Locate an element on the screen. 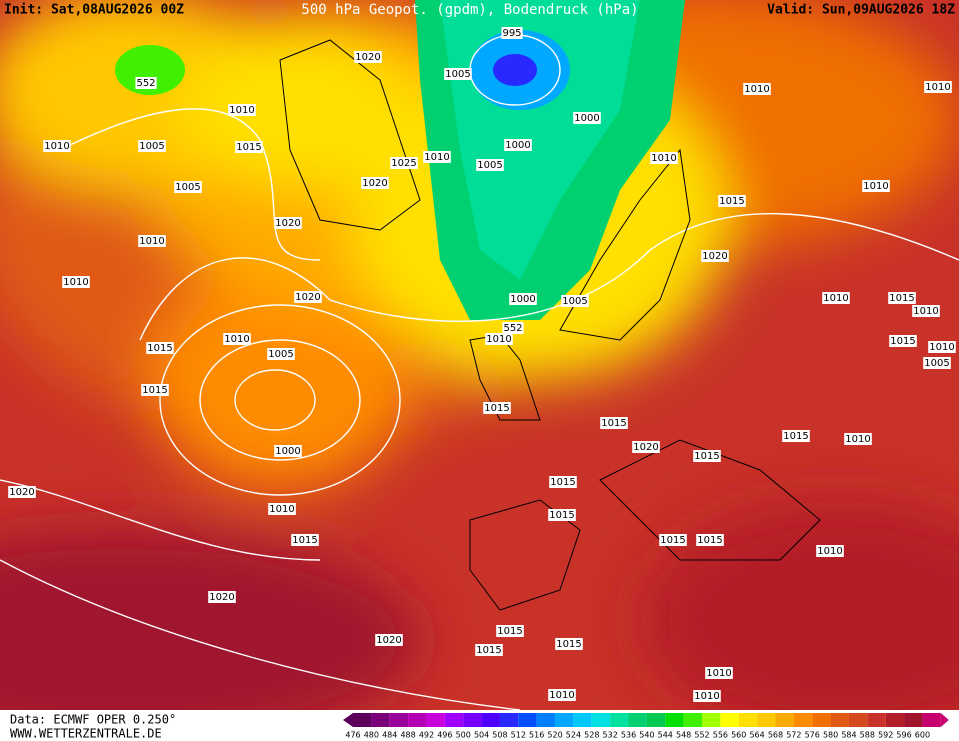 This screenshot has height=741, width=959. colorbar-label: 556 is located at coordinates (720, 735).